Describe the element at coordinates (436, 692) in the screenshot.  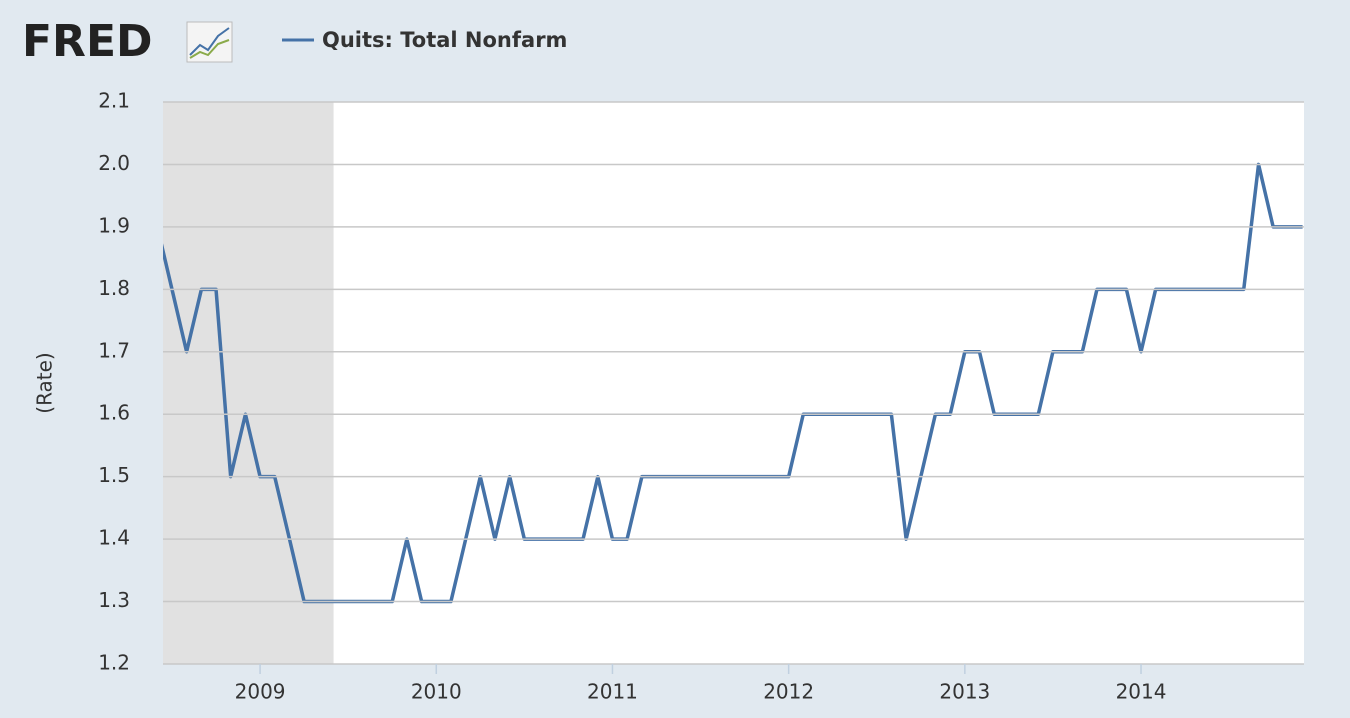
I see `x-tick-label: 2010` at that location.